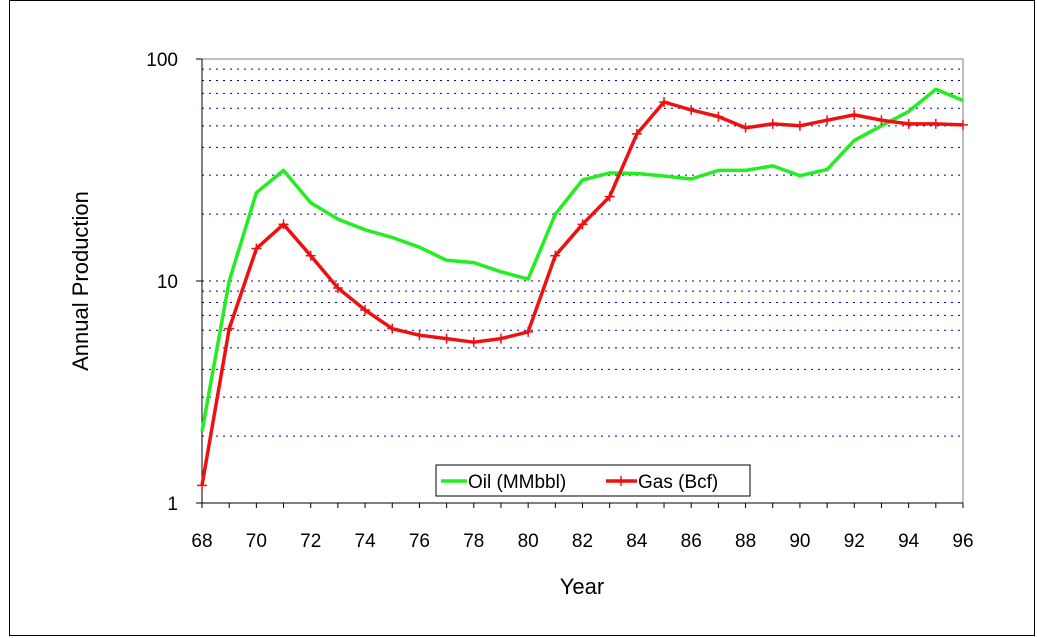  I want to click on legend-marker-gas, so click(621, 481).